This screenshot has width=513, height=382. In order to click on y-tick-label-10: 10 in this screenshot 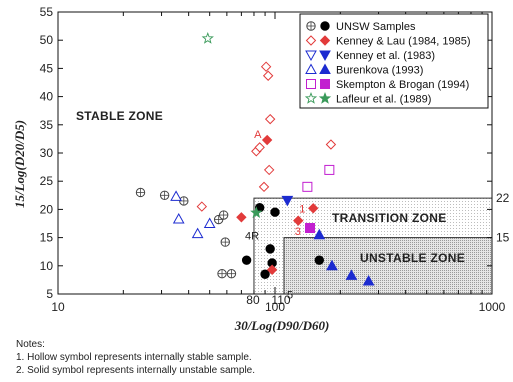, I will do `click(47, 266)`.